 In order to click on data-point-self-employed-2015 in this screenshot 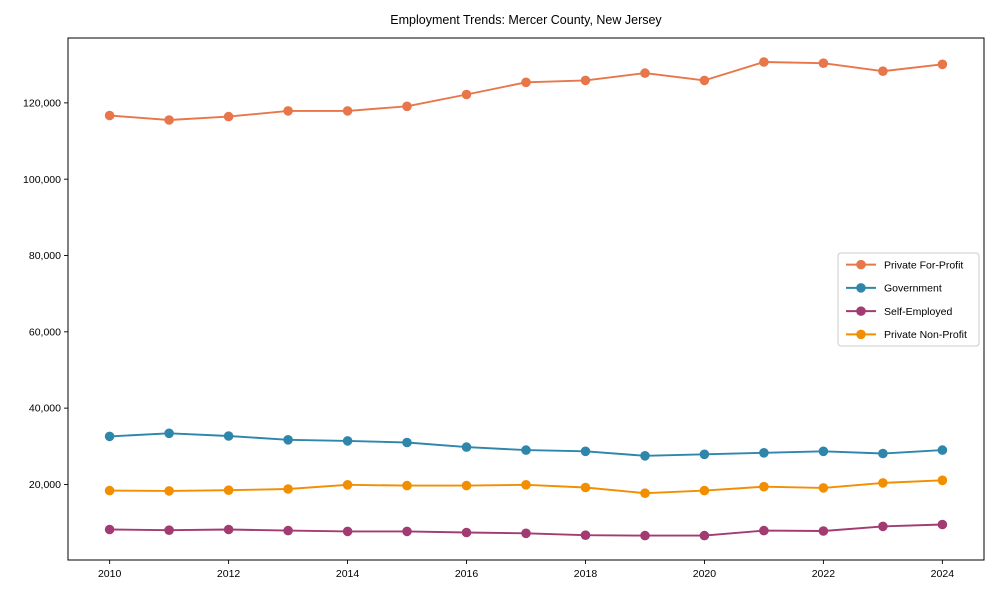, I will do `click(407, 531)`.